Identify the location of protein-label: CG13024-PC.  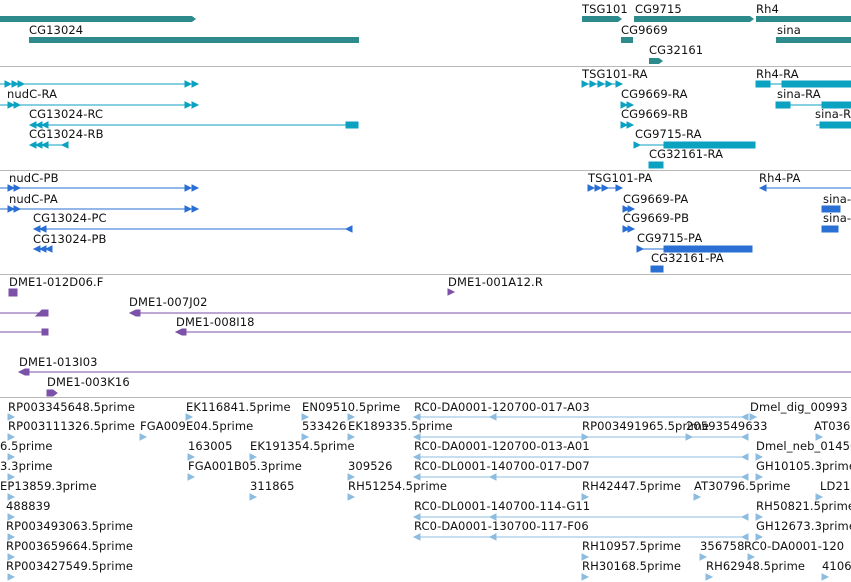
(70, 218).